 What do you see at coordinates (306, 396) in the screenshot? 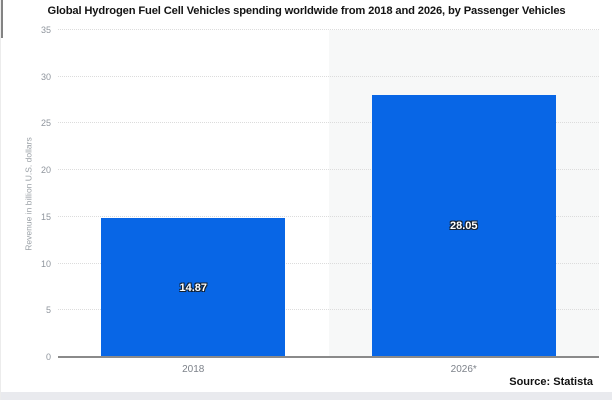
I see `bottom-strip` at bounding box center [306, 396].